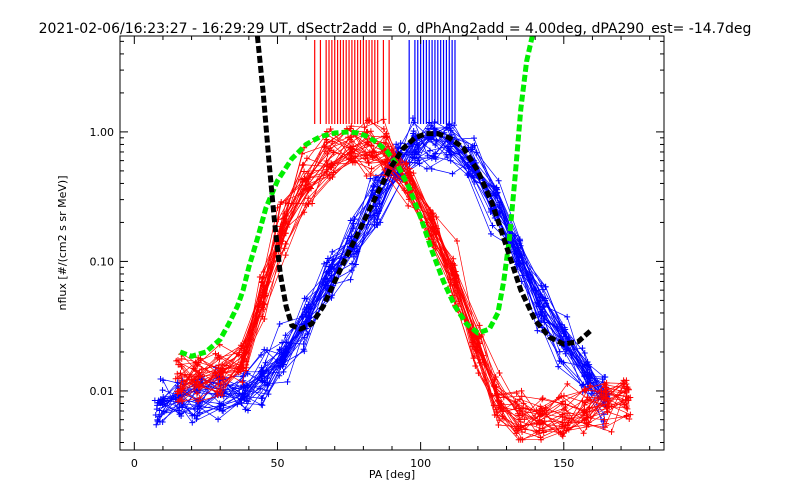 This screenshot has width=800, height=500. What do you see at coordinates (420, 463) in the screenshot?
I see `x-tick-label: 100` at bounding box center [420, 463].